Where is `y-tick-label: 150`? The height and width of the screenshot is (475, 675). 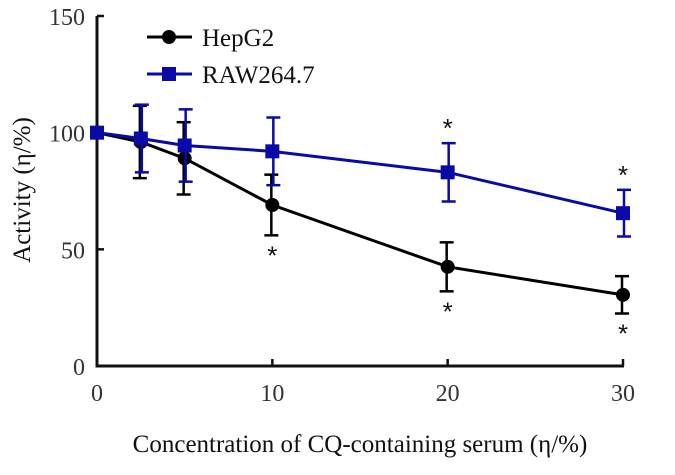 y-tick-label: 150 is located at coordinates (67, 18).